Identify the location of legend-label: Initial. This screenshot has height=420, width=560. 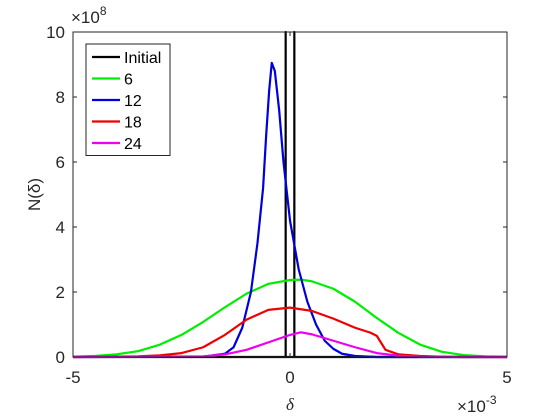
(142, 58).